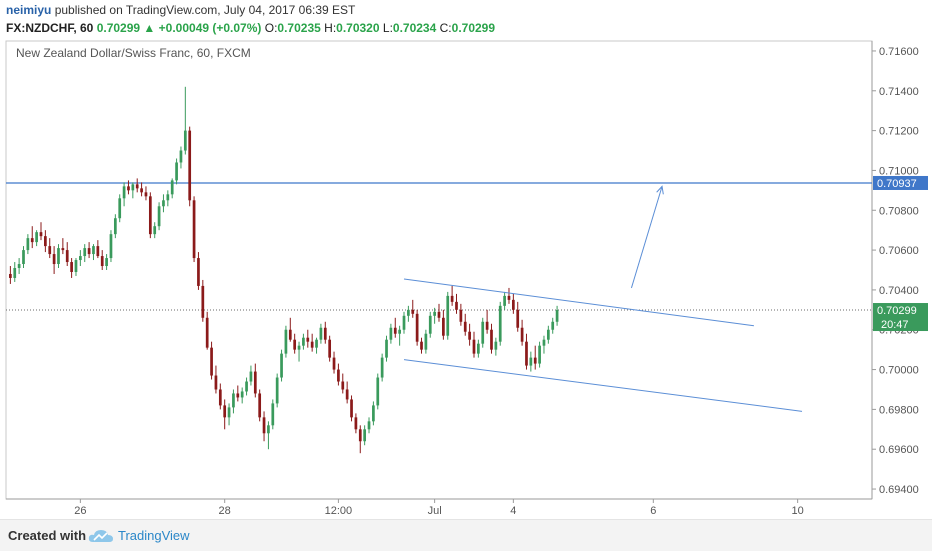 The height and width of the screenshot is (551, 932). What do you see at coordinates (149, 28) in the screenshot?
I see `change-arrow-icon: ▲` at bounding box center [149, 28].